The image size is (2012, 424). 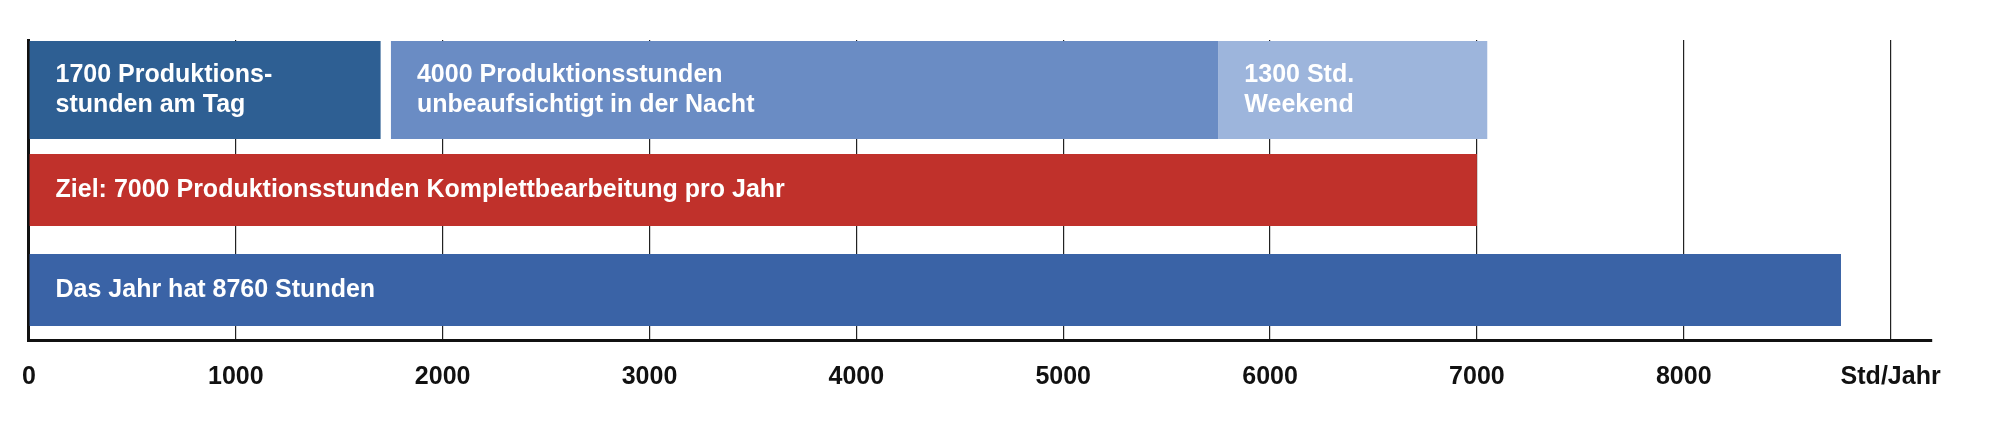 What do you see at coordinates (856, 374) in the screenshot?
I see `x-tick-label: 4000` at bounding box center [856, 374].